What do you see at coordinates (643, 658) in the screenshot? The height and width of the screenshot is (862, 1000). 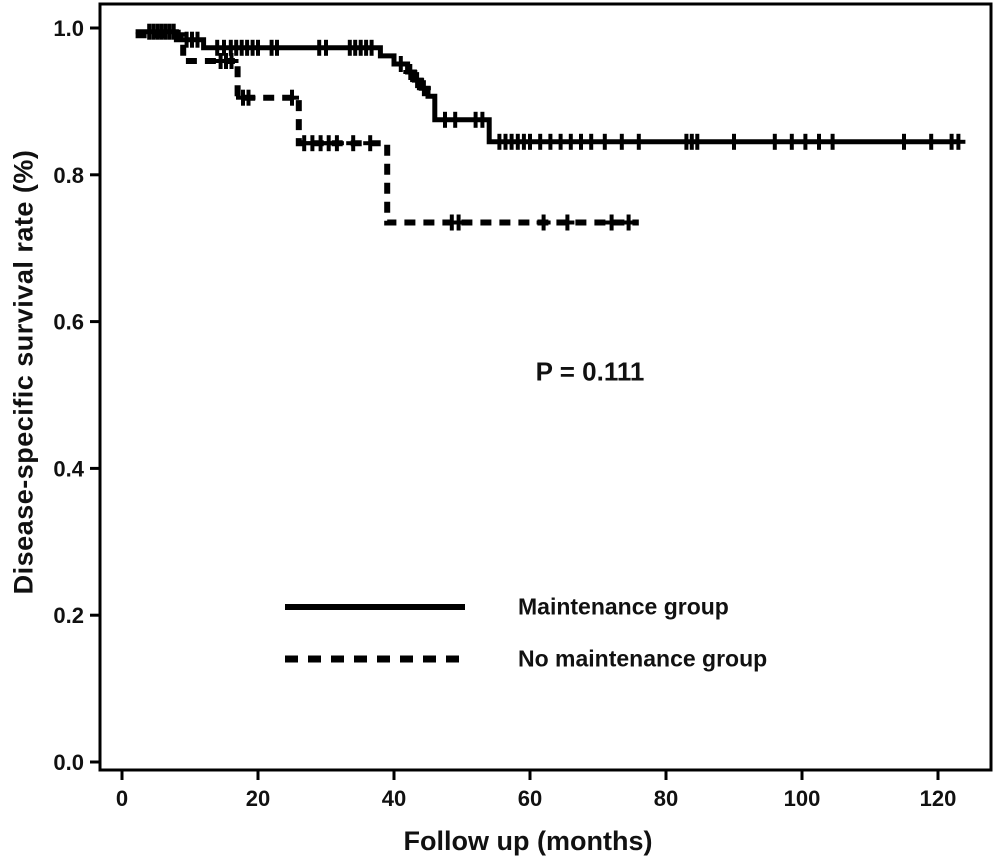 I see `legend-label-no-maintenance: No maintenance group` at bounding box center [643, 658].